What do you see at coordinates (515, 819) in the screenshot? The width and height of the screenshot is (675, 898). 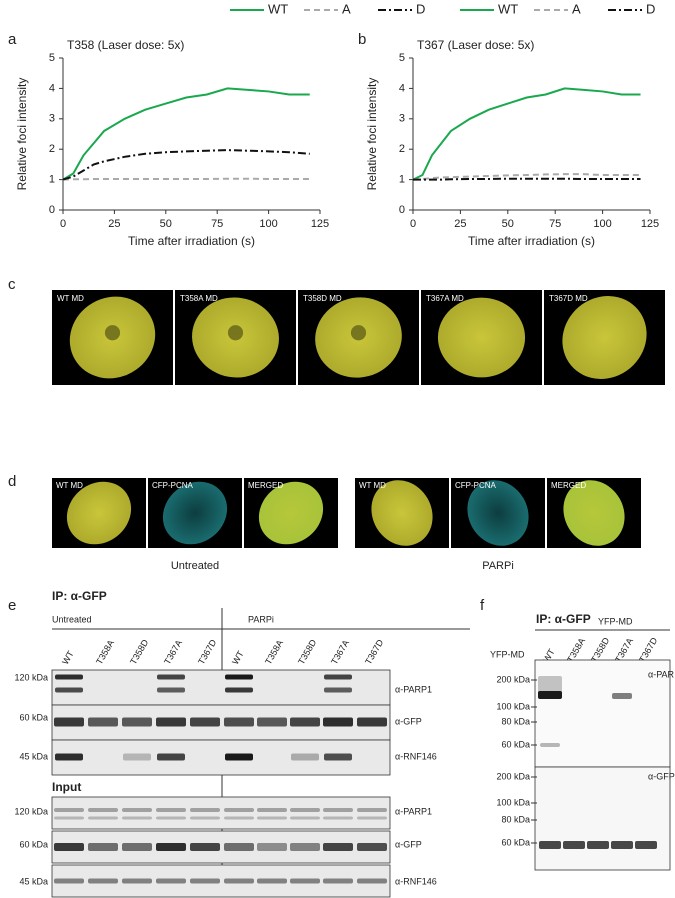 I see `marker: 80 kDa` at bounding box center [515, 819].